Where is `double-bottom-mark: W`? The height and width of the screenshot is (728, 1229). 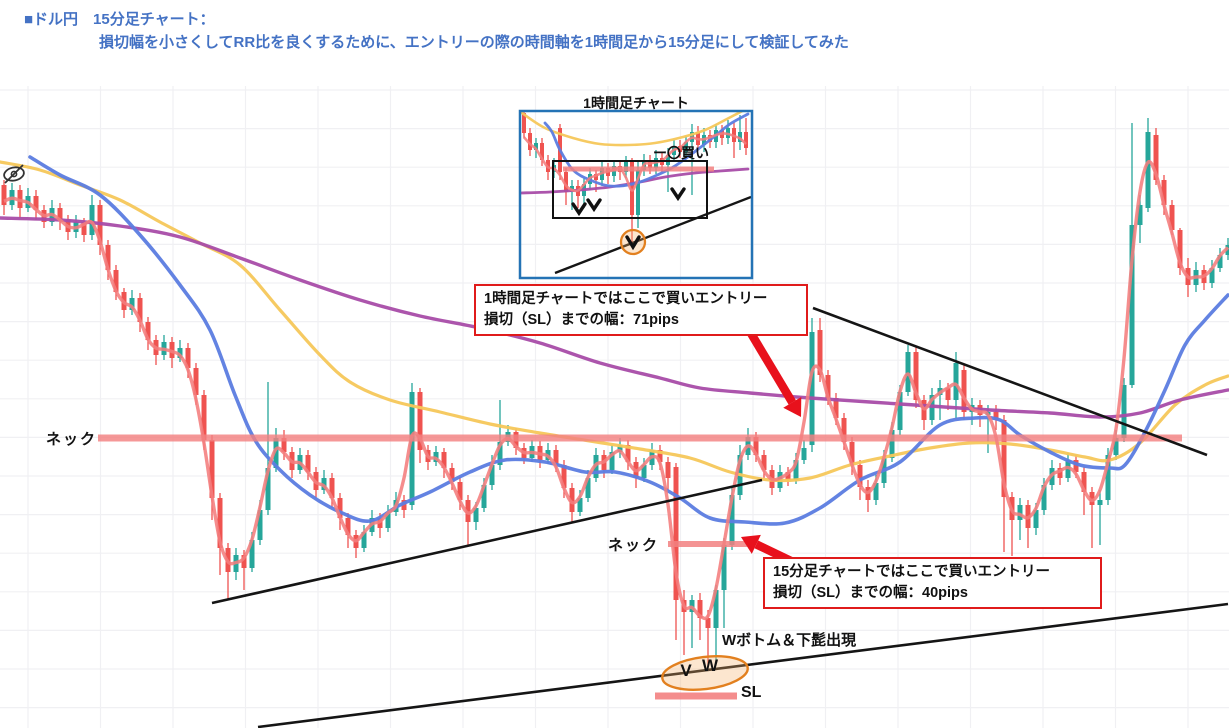
double-bottom-mark: W is located at coordinates (710, 665).